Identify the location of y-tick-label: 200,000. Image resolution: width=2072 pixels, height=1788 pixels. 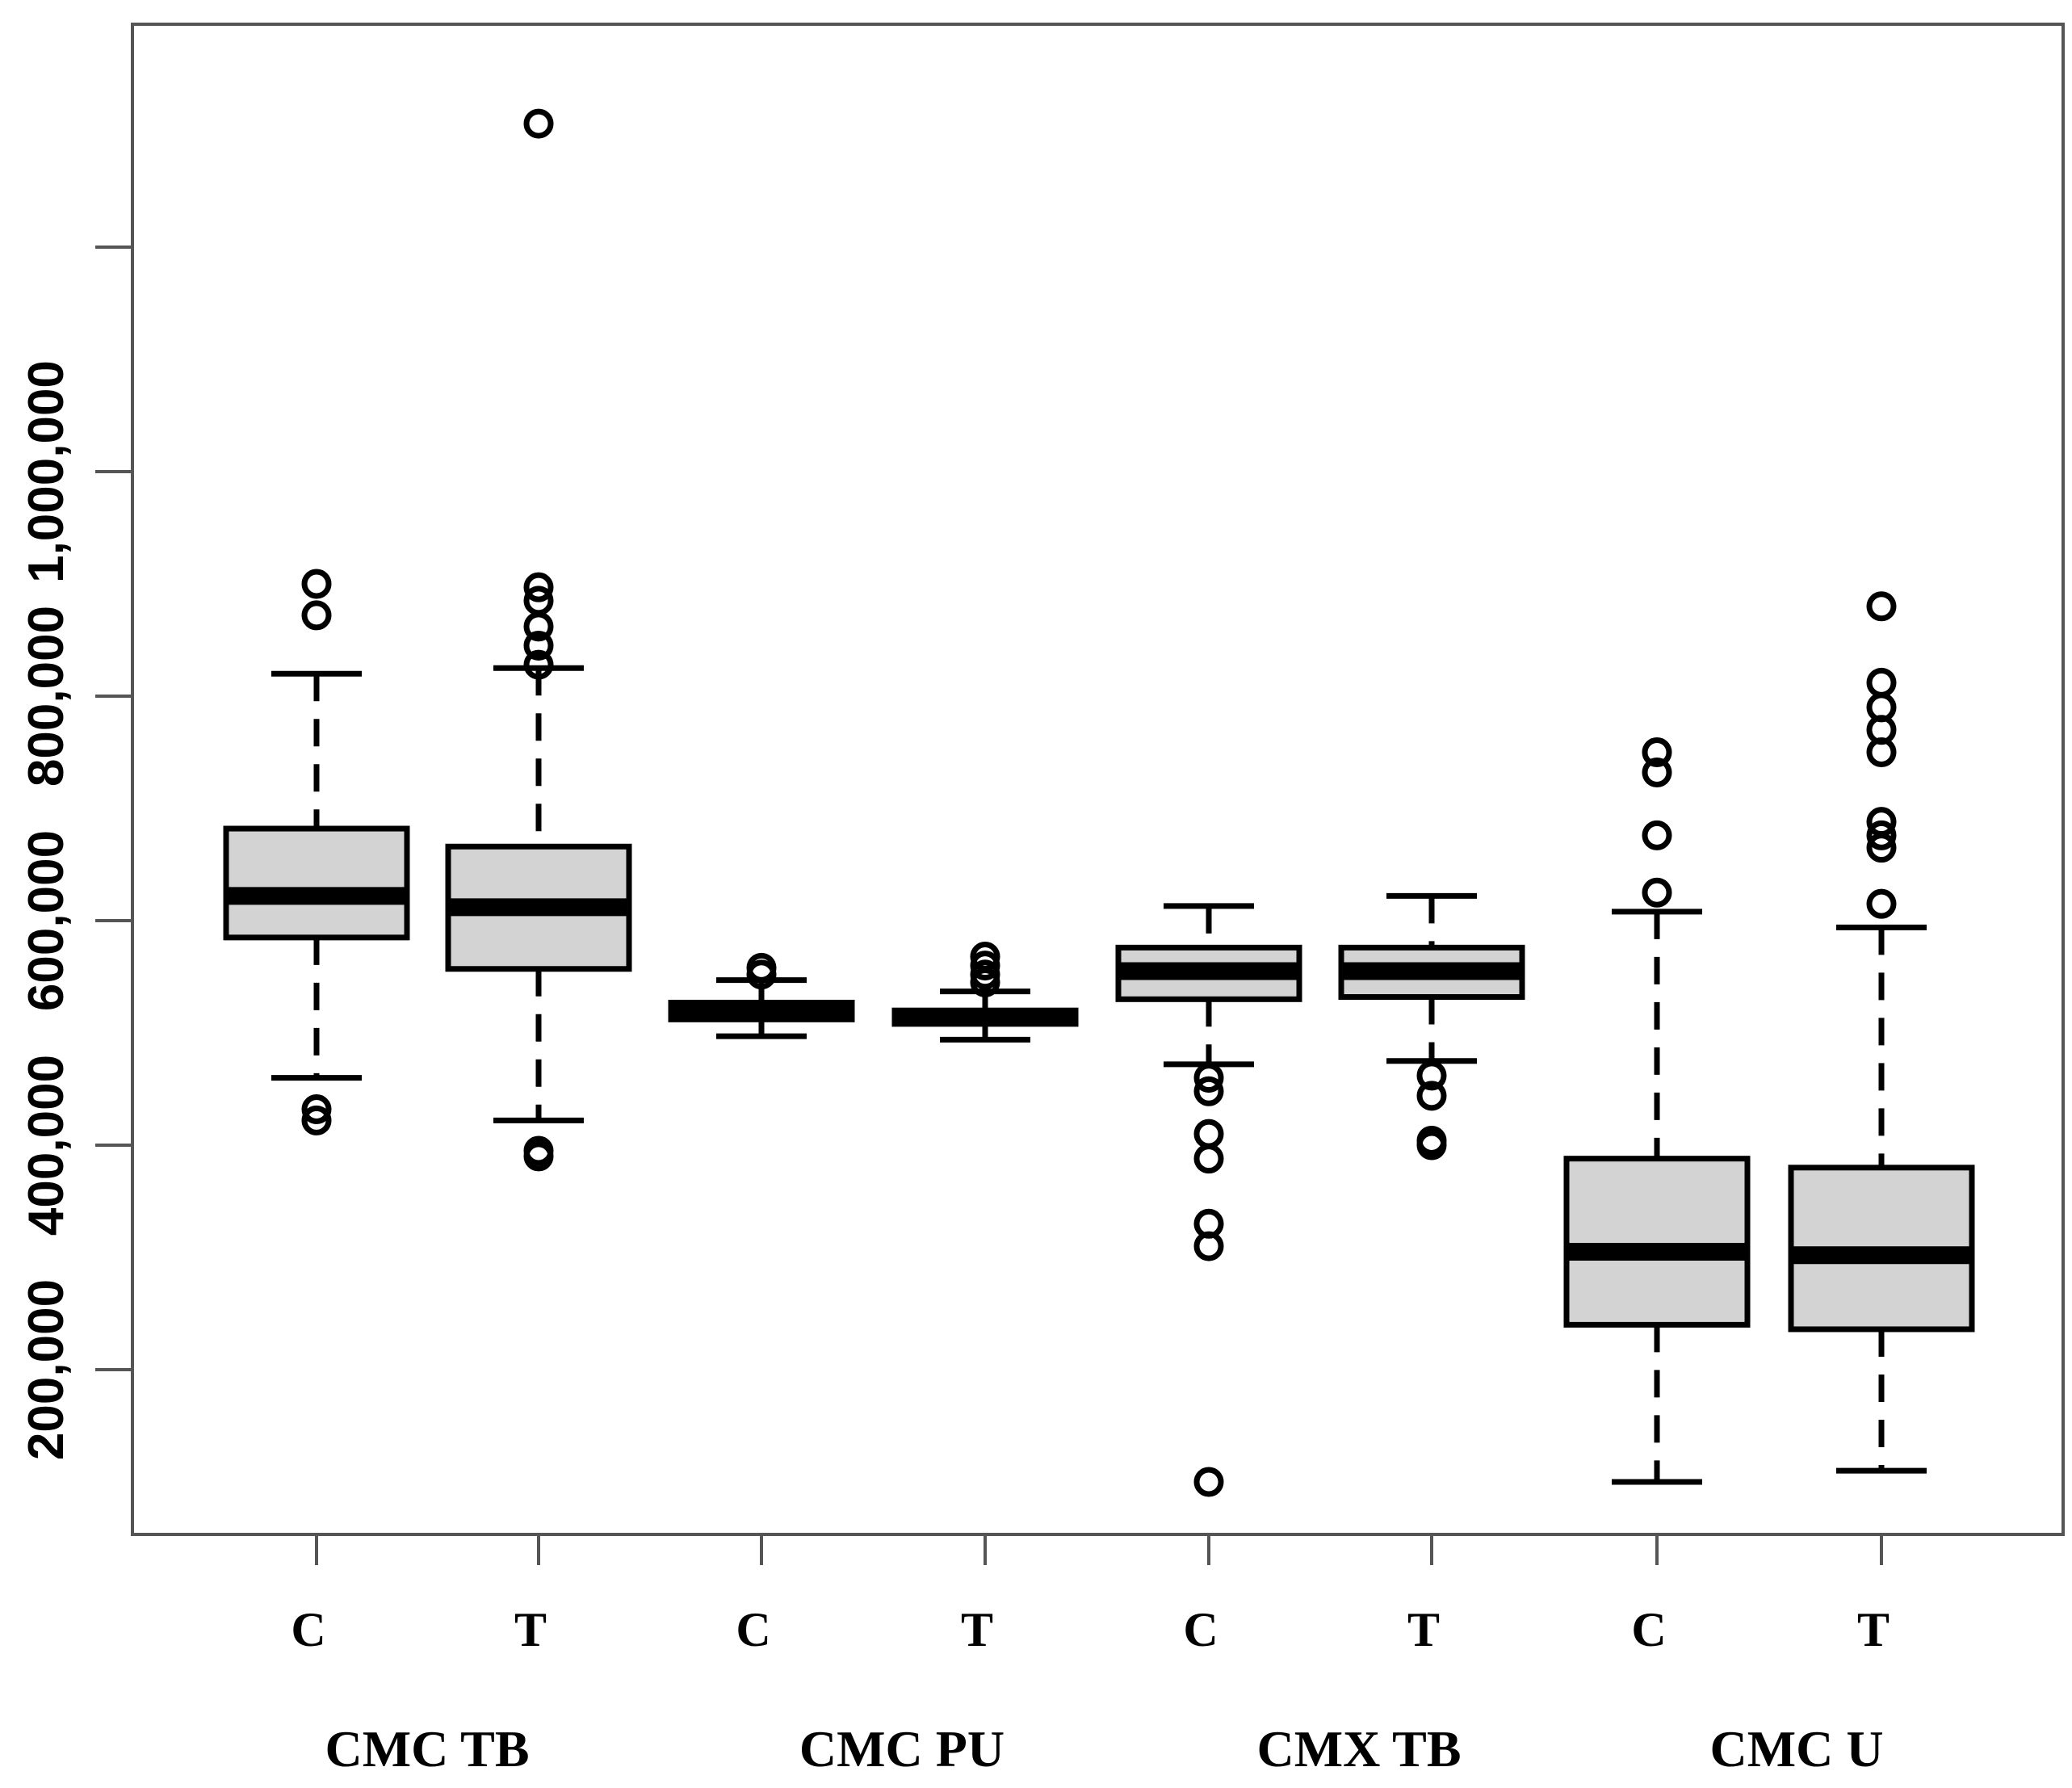
(46, 1369).